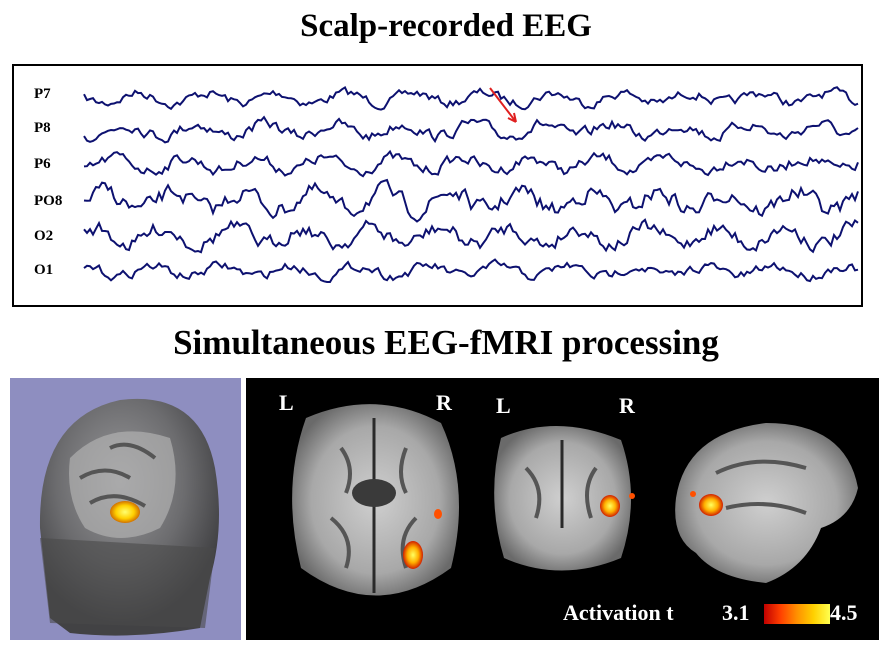 This screenshot has width=892, height=654. Describe the element at coordinates (375, 500) in the screenshot. I see `axial-slice` at that location.